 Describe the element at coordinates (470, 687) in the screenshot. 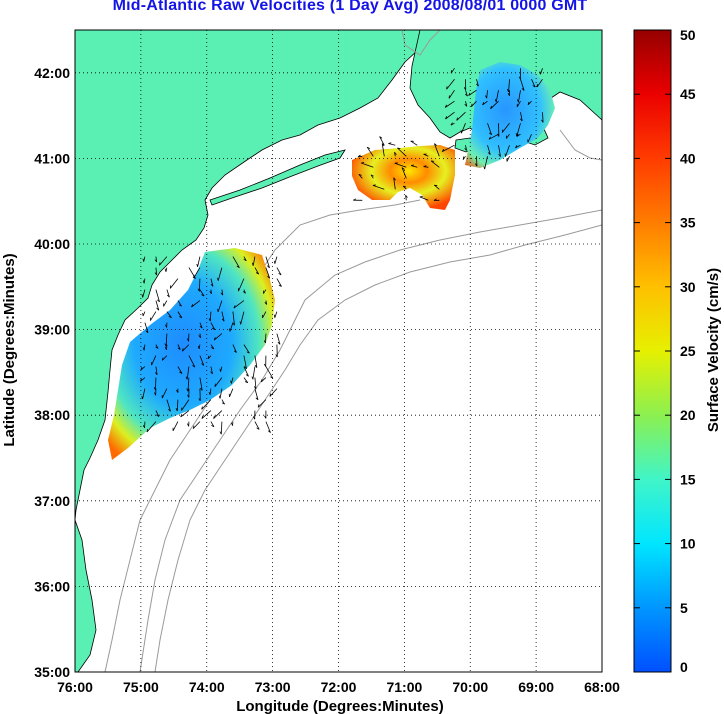

I see `x-tick-label: 70:00` at that location.